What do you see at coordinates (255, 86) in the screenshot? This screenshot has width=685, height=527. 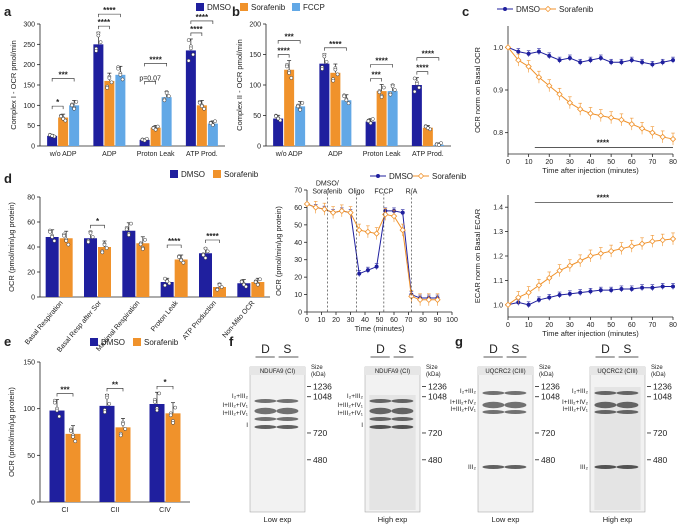 I see `b-ytick-label: 100` at bounding box center [255, 86].